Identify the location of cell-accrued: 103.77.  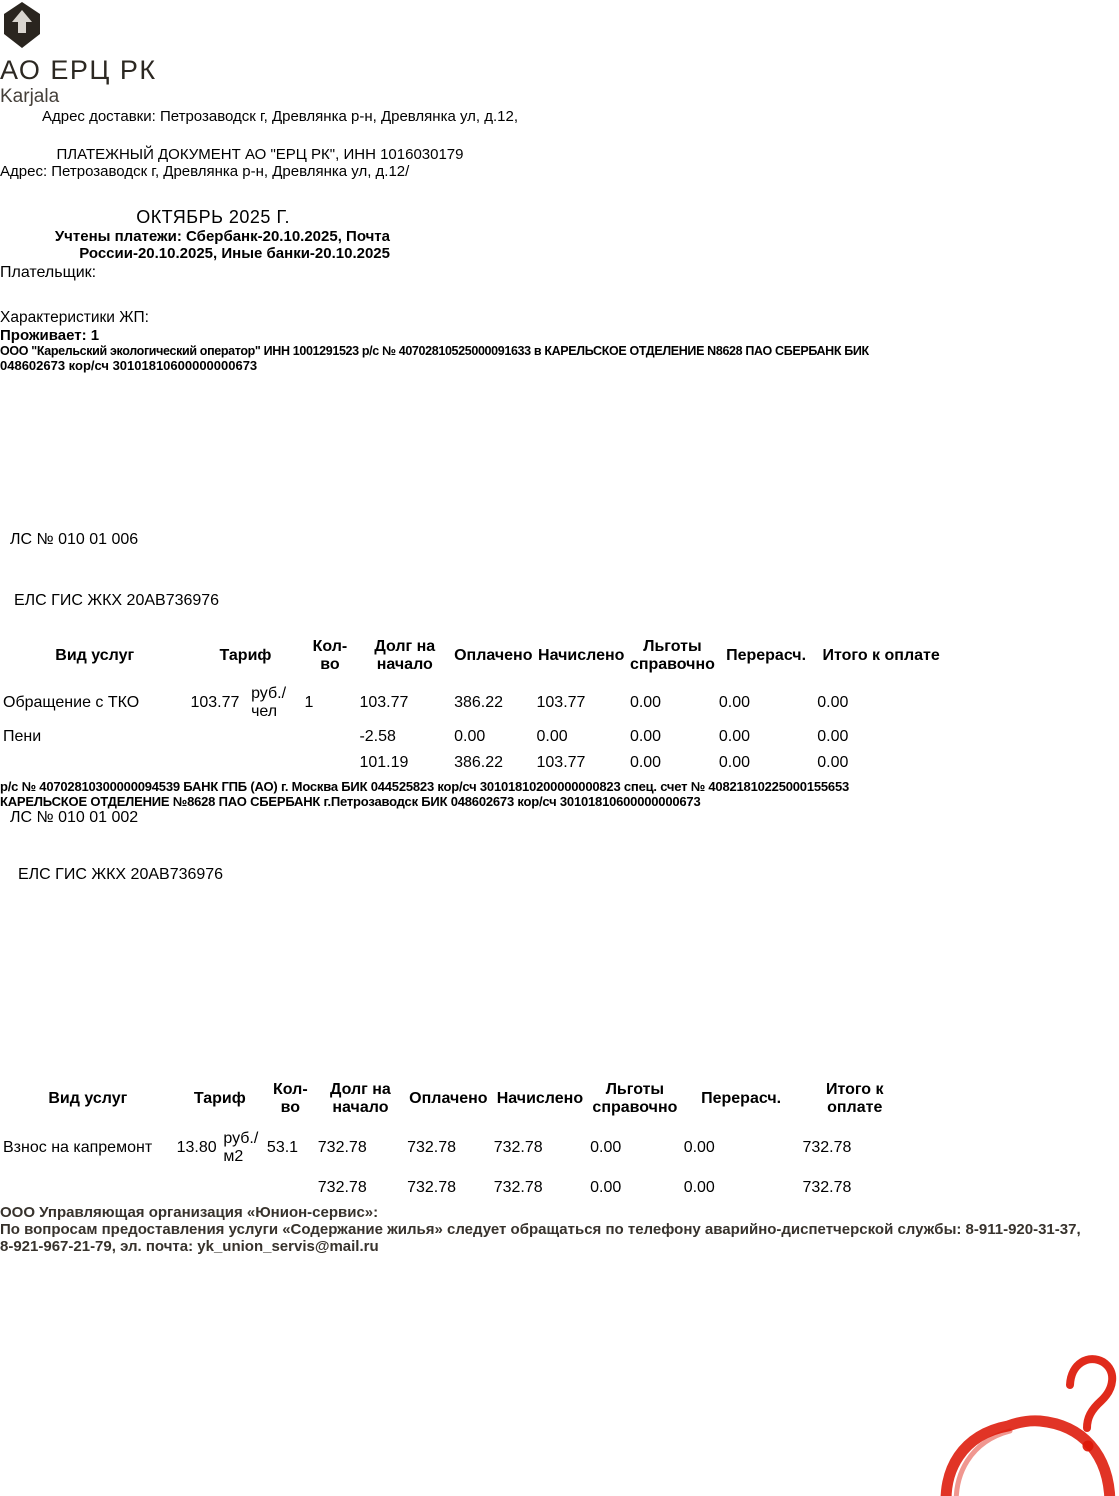
(561, 702).